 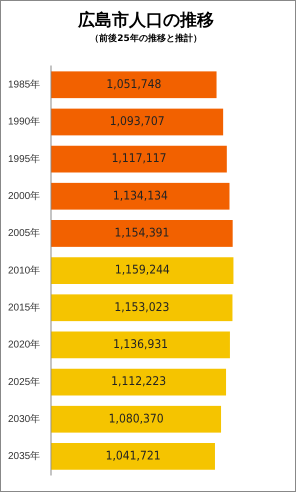 What do you see at coordinates (24, 419) in the screenshot?
I see `y-tick-label: 2030年` at bounding box center [24, 419].